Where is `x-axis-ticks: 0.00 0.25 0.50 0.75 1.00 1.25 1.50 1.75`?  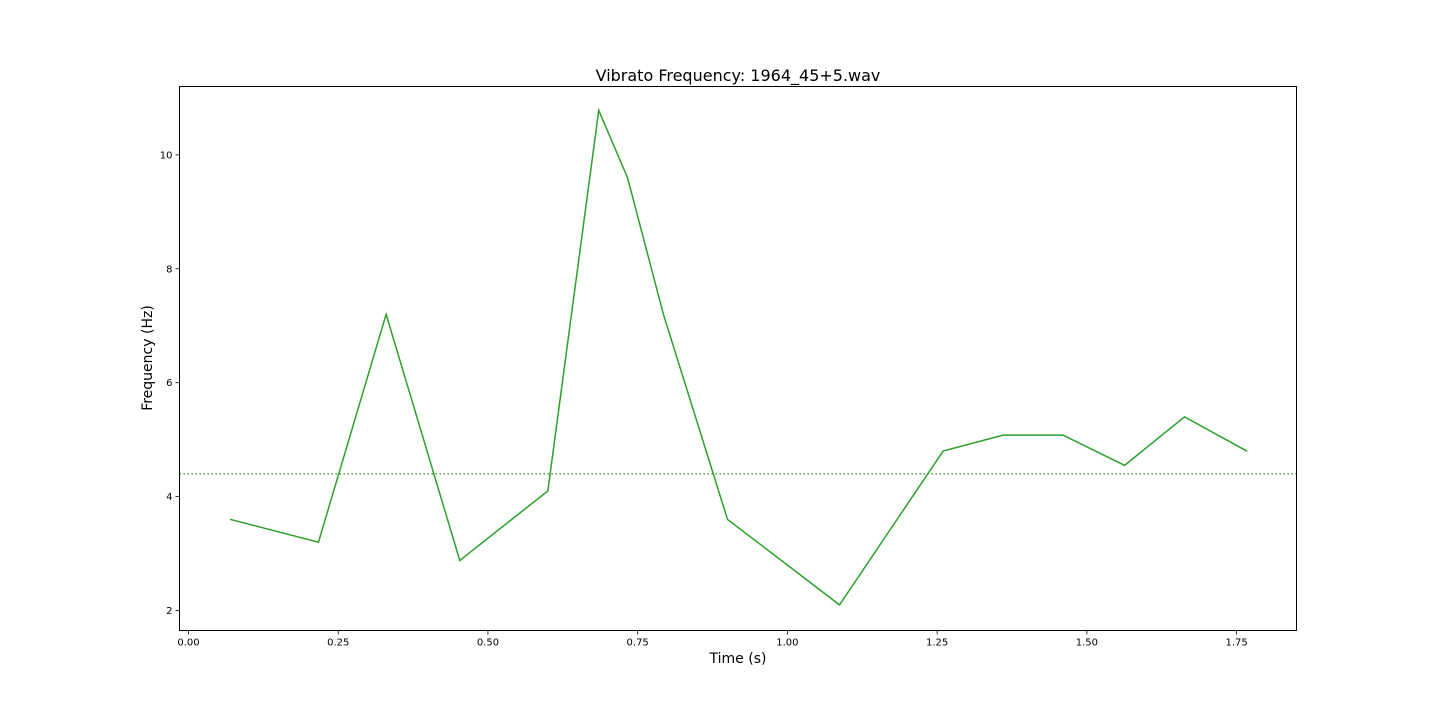 x-axis-ticks: 0.00 0.25 0.50 0.75 1.00 1.25 1.50 1.75 is located at coordinates (712, 639).